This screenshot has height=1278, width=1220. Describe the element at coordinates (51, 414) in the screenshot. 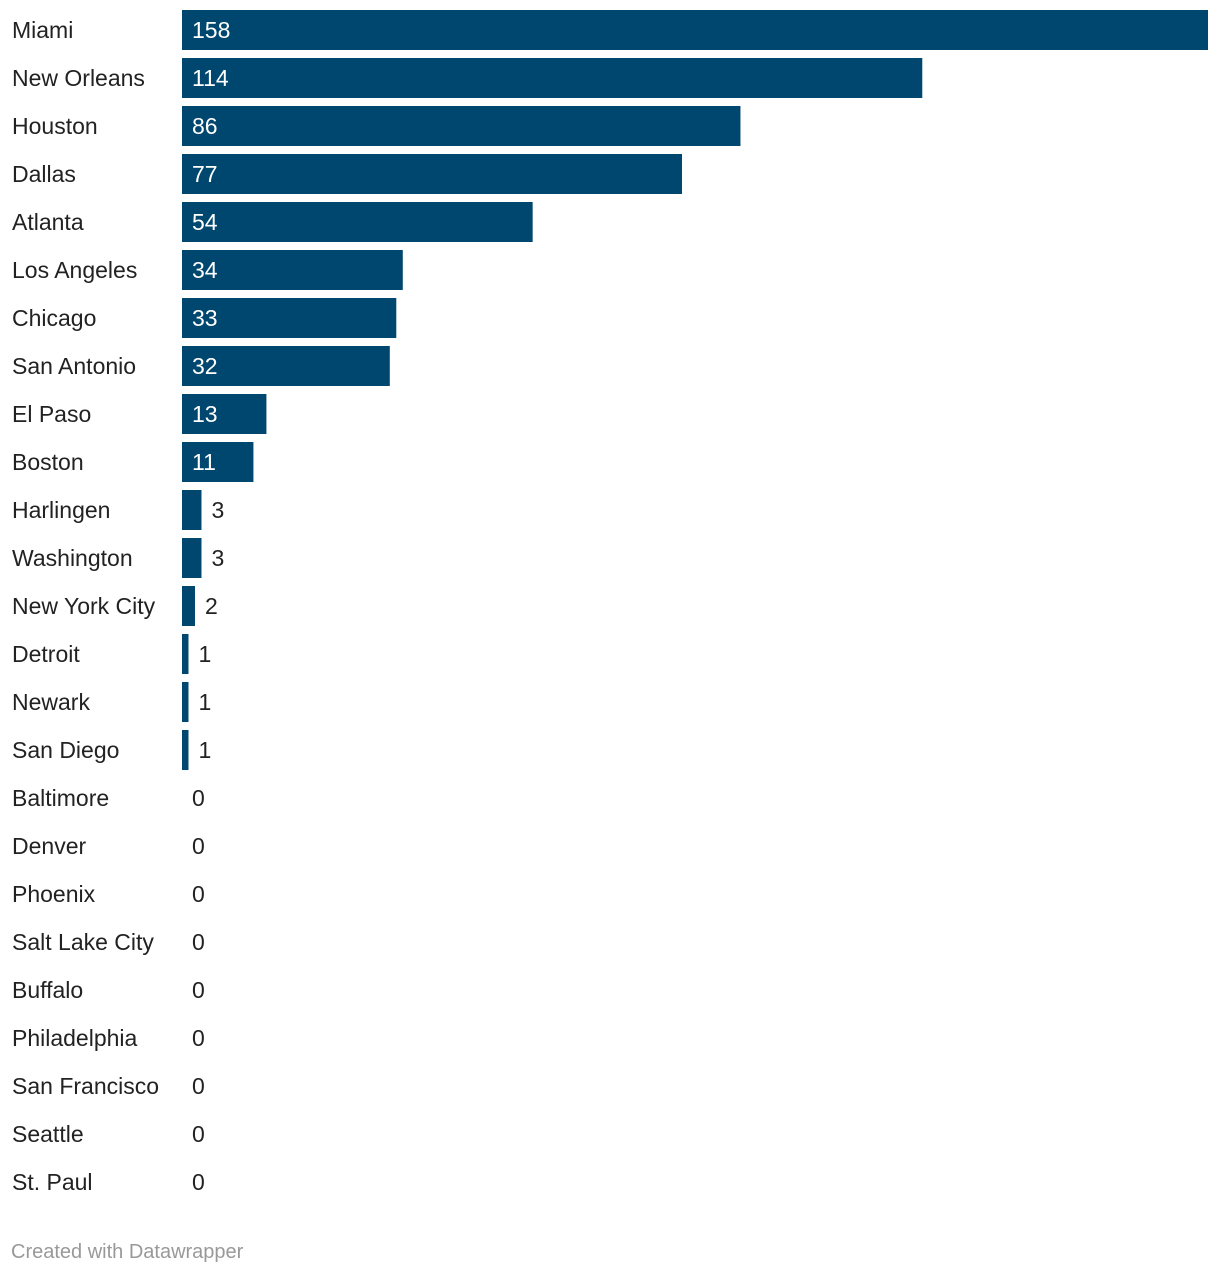

I see `category-label: El Paso` at that location.